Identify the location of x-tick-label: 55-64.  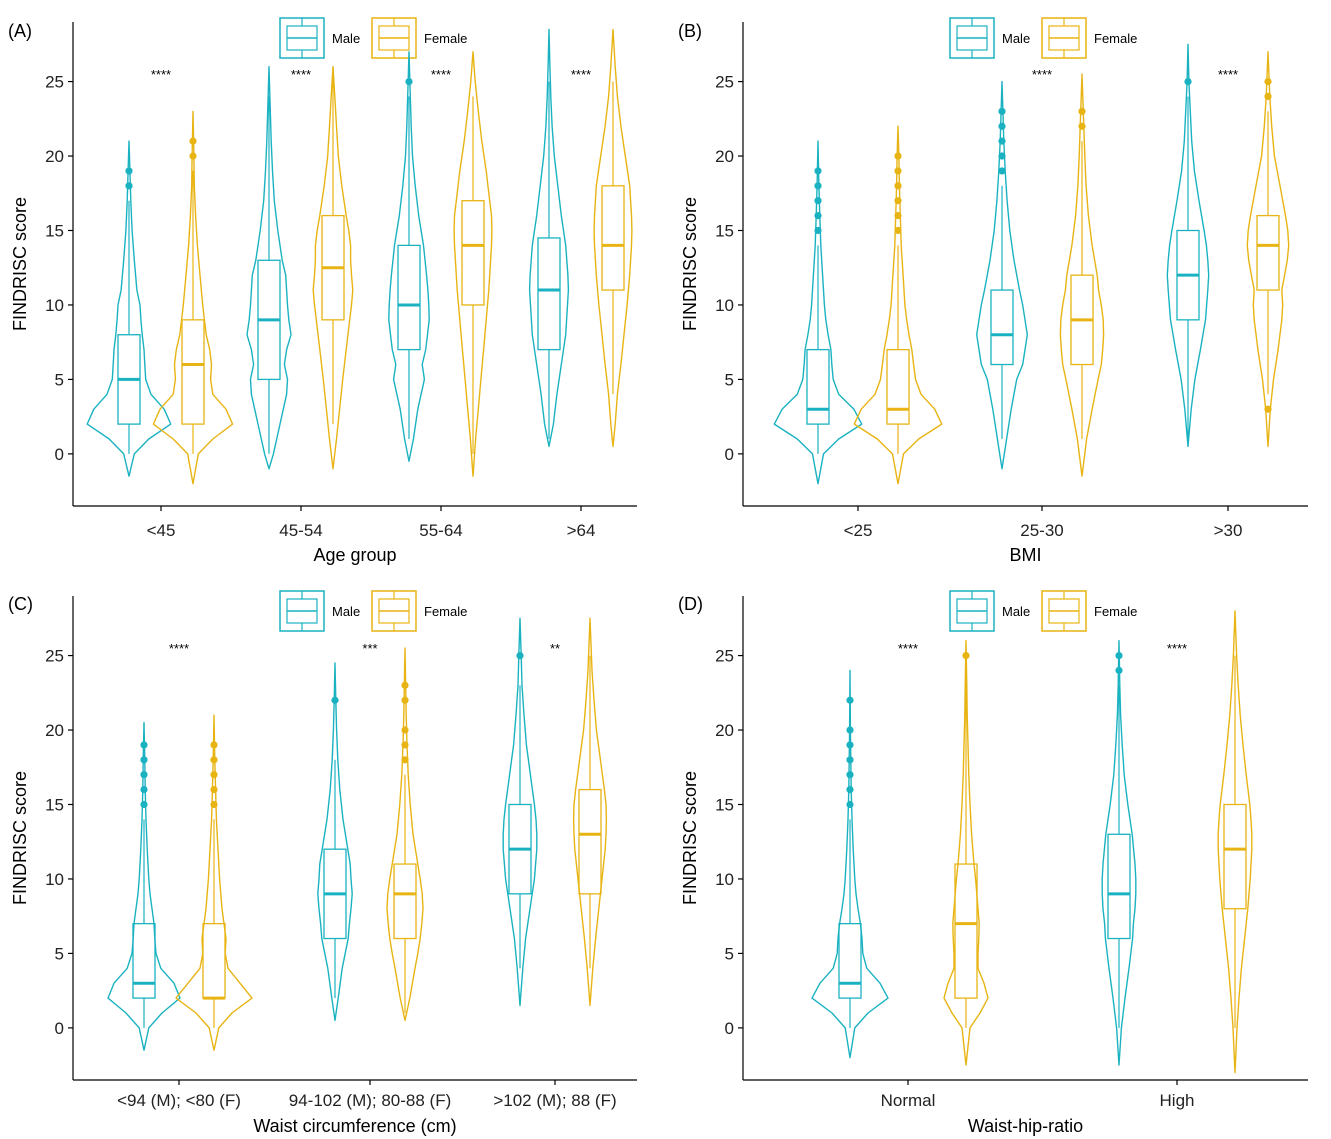
(440, 530).